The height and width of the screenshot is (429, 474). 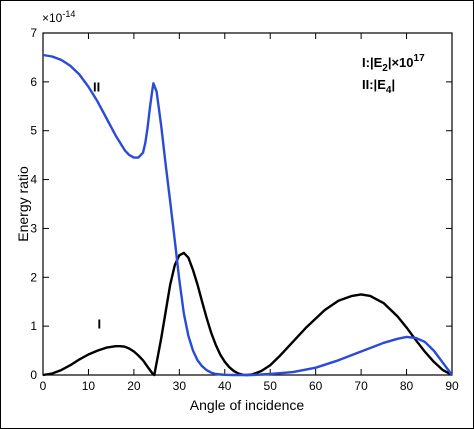 What do you see at coordinates (33, 277) in the screenshot?
I see `y-tick-label: 2` at bounding box center [33, 277].